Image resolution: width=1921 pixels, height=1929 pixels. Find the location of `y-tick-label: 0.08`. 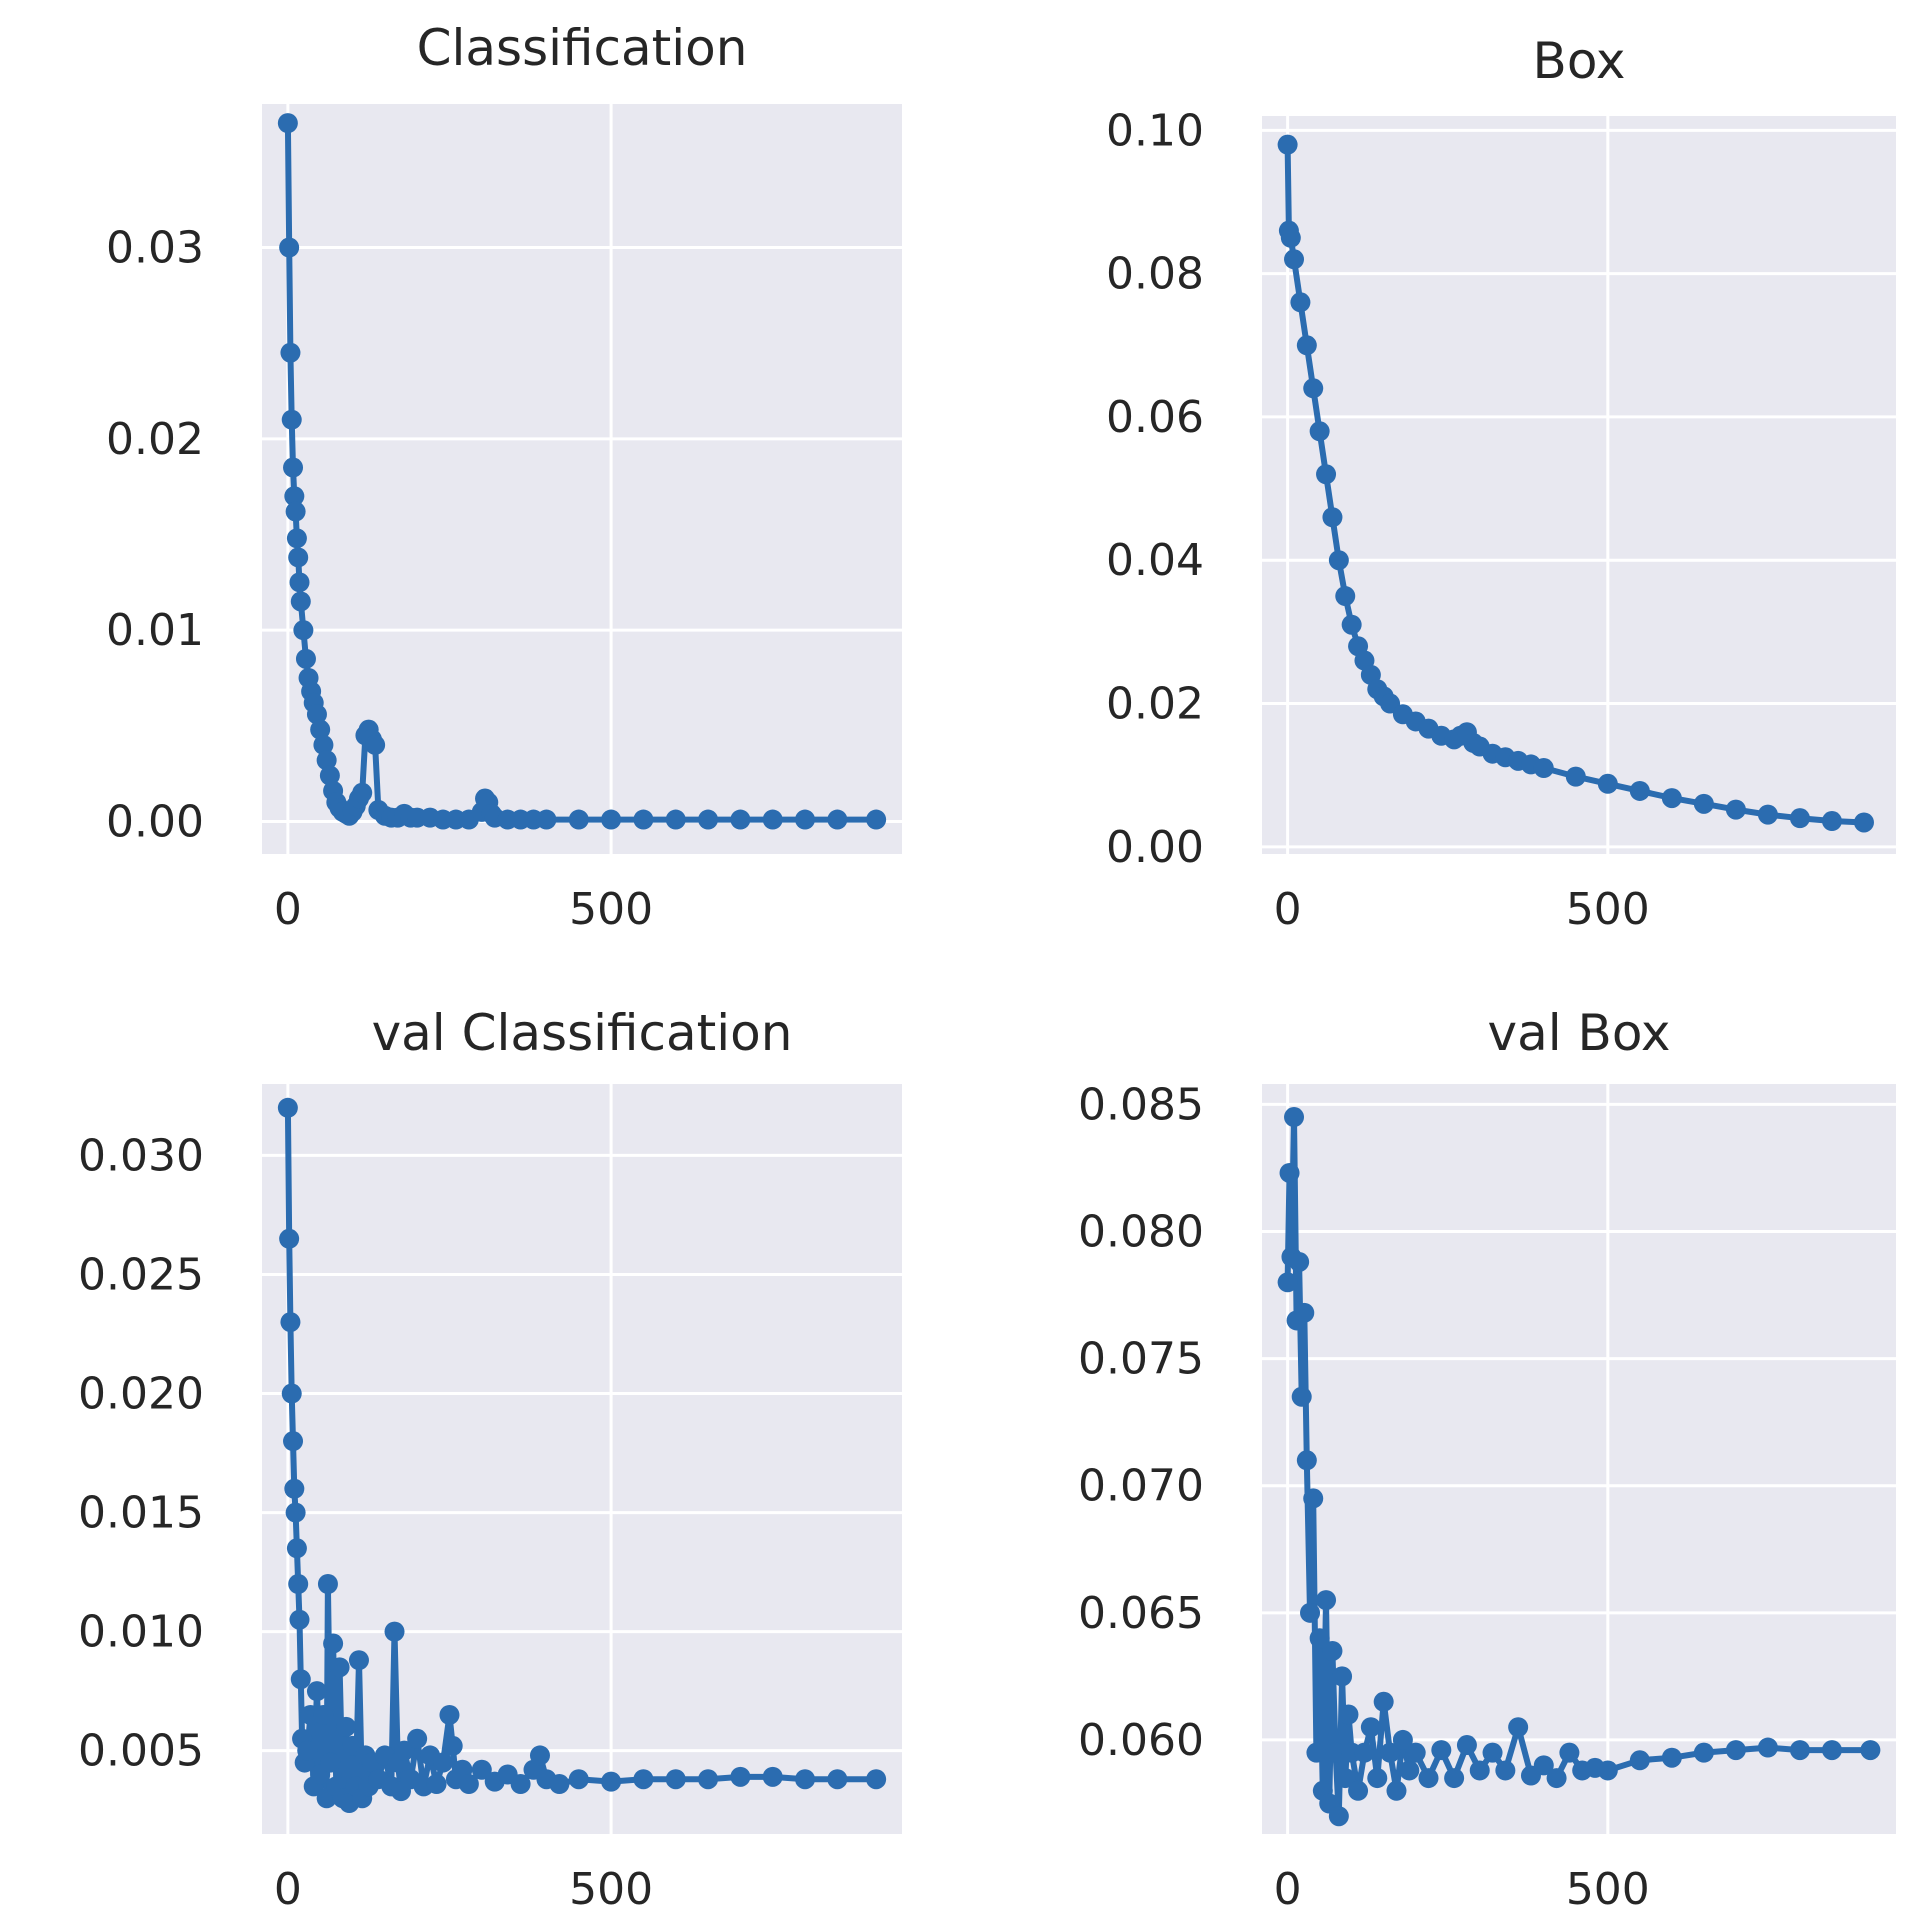

y-tick-label: 0.08 is located at coordinates (1155, 274).